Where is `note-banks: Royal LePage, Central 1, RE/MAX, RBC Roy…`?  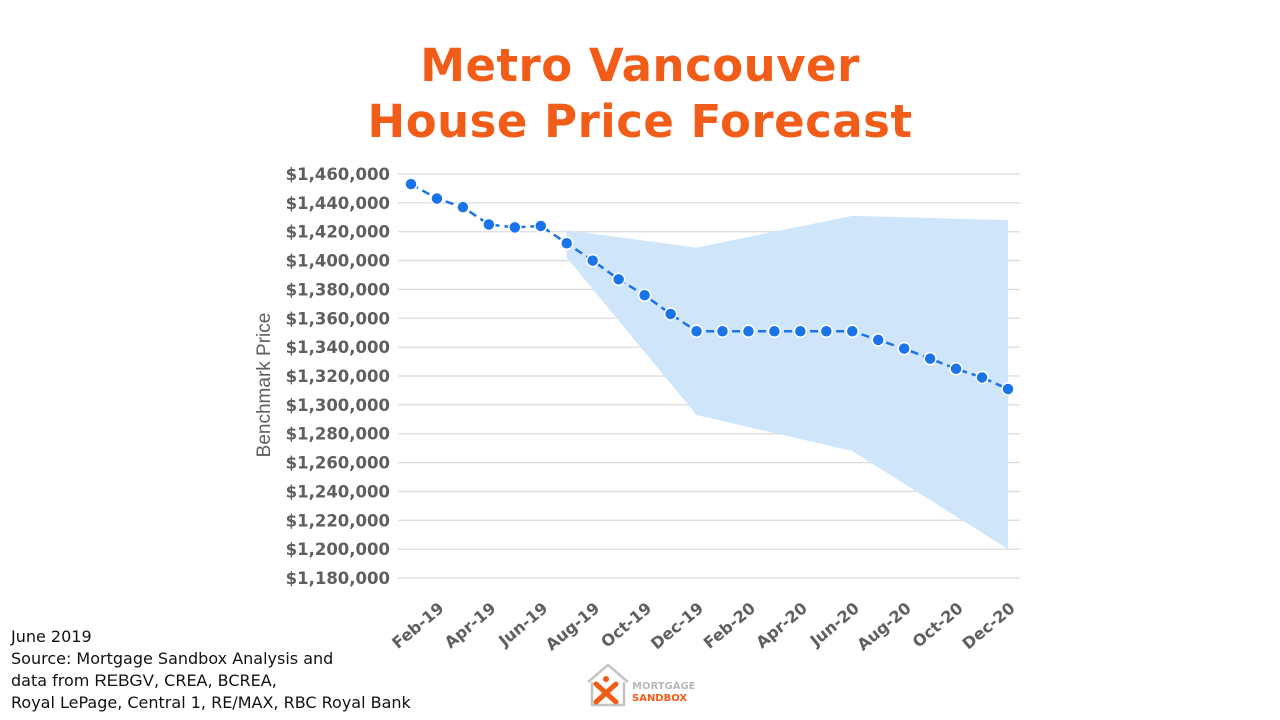 note-banks: Royal LePage, Central 1, RE/MAX, RBC Roy… is located at coordinates (211, 702).